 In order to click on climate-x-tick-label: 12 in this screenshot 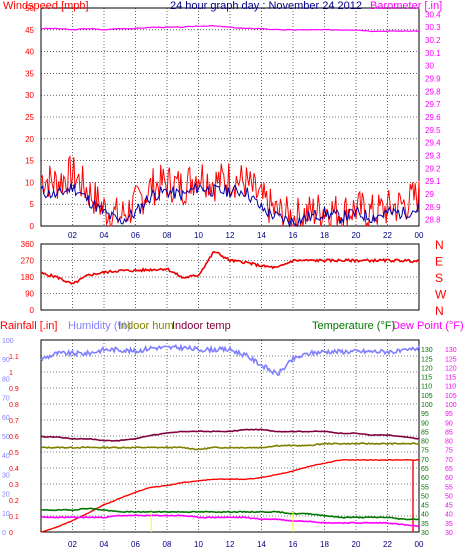, I will do `click(230, 544)`.